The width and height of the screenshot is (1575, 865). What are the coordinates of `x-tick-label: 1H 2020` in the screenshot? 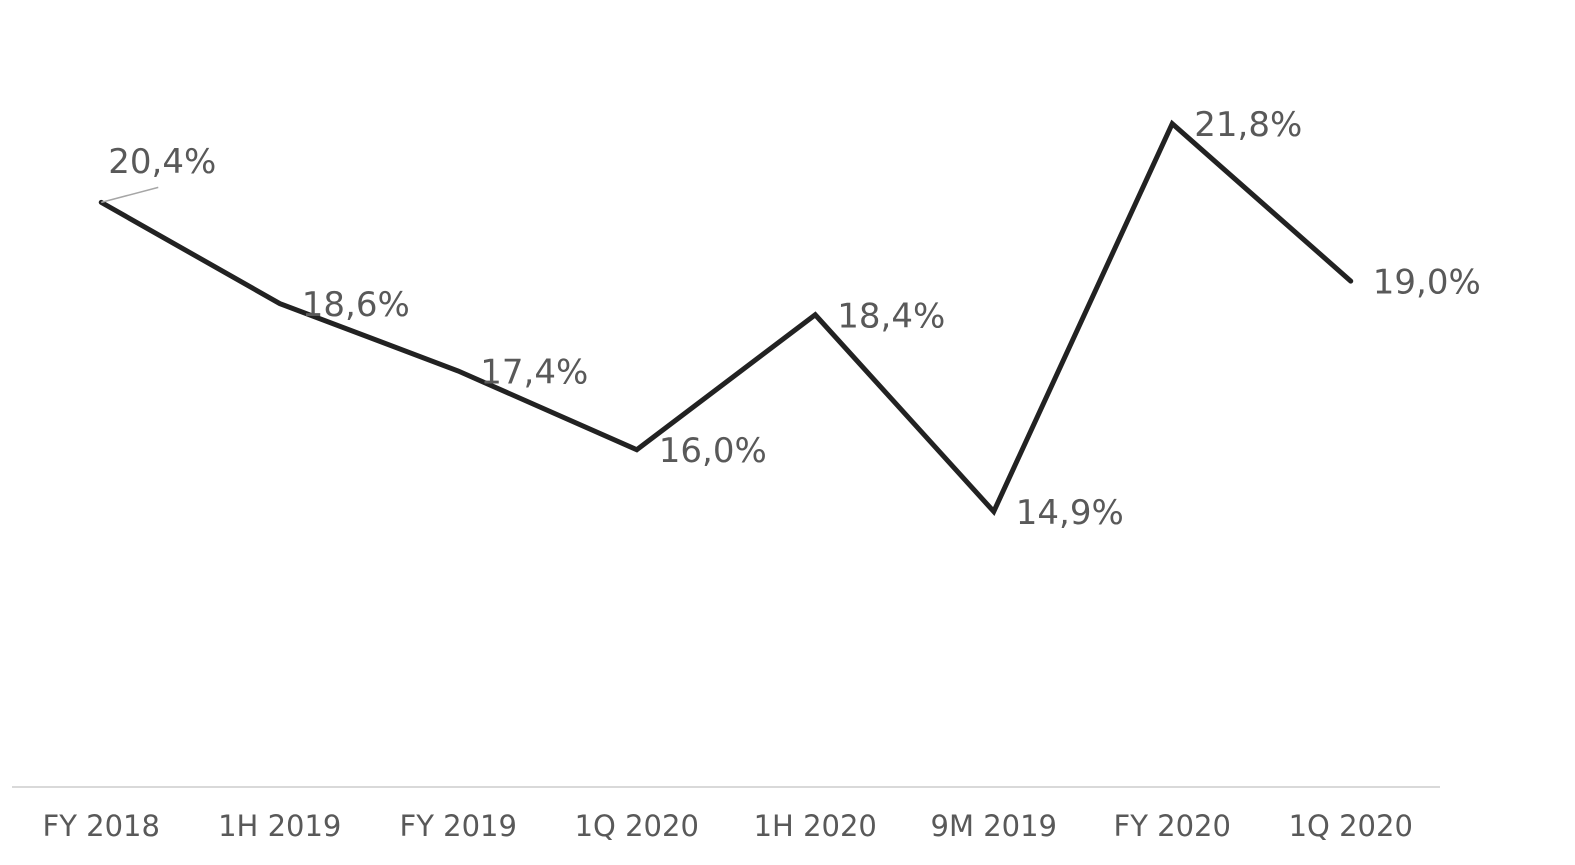 It's located at (815, 826).